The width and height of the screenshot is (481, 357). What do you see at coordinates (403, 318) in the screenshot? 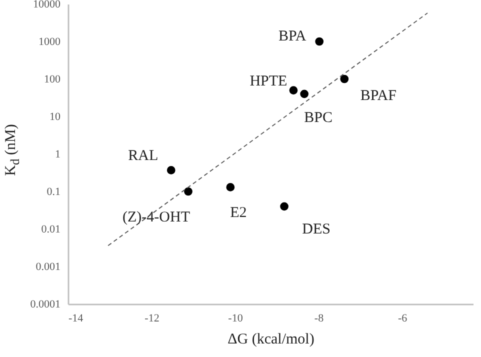
I see `x-tick-label: -6` at bounding box center [403, 318].